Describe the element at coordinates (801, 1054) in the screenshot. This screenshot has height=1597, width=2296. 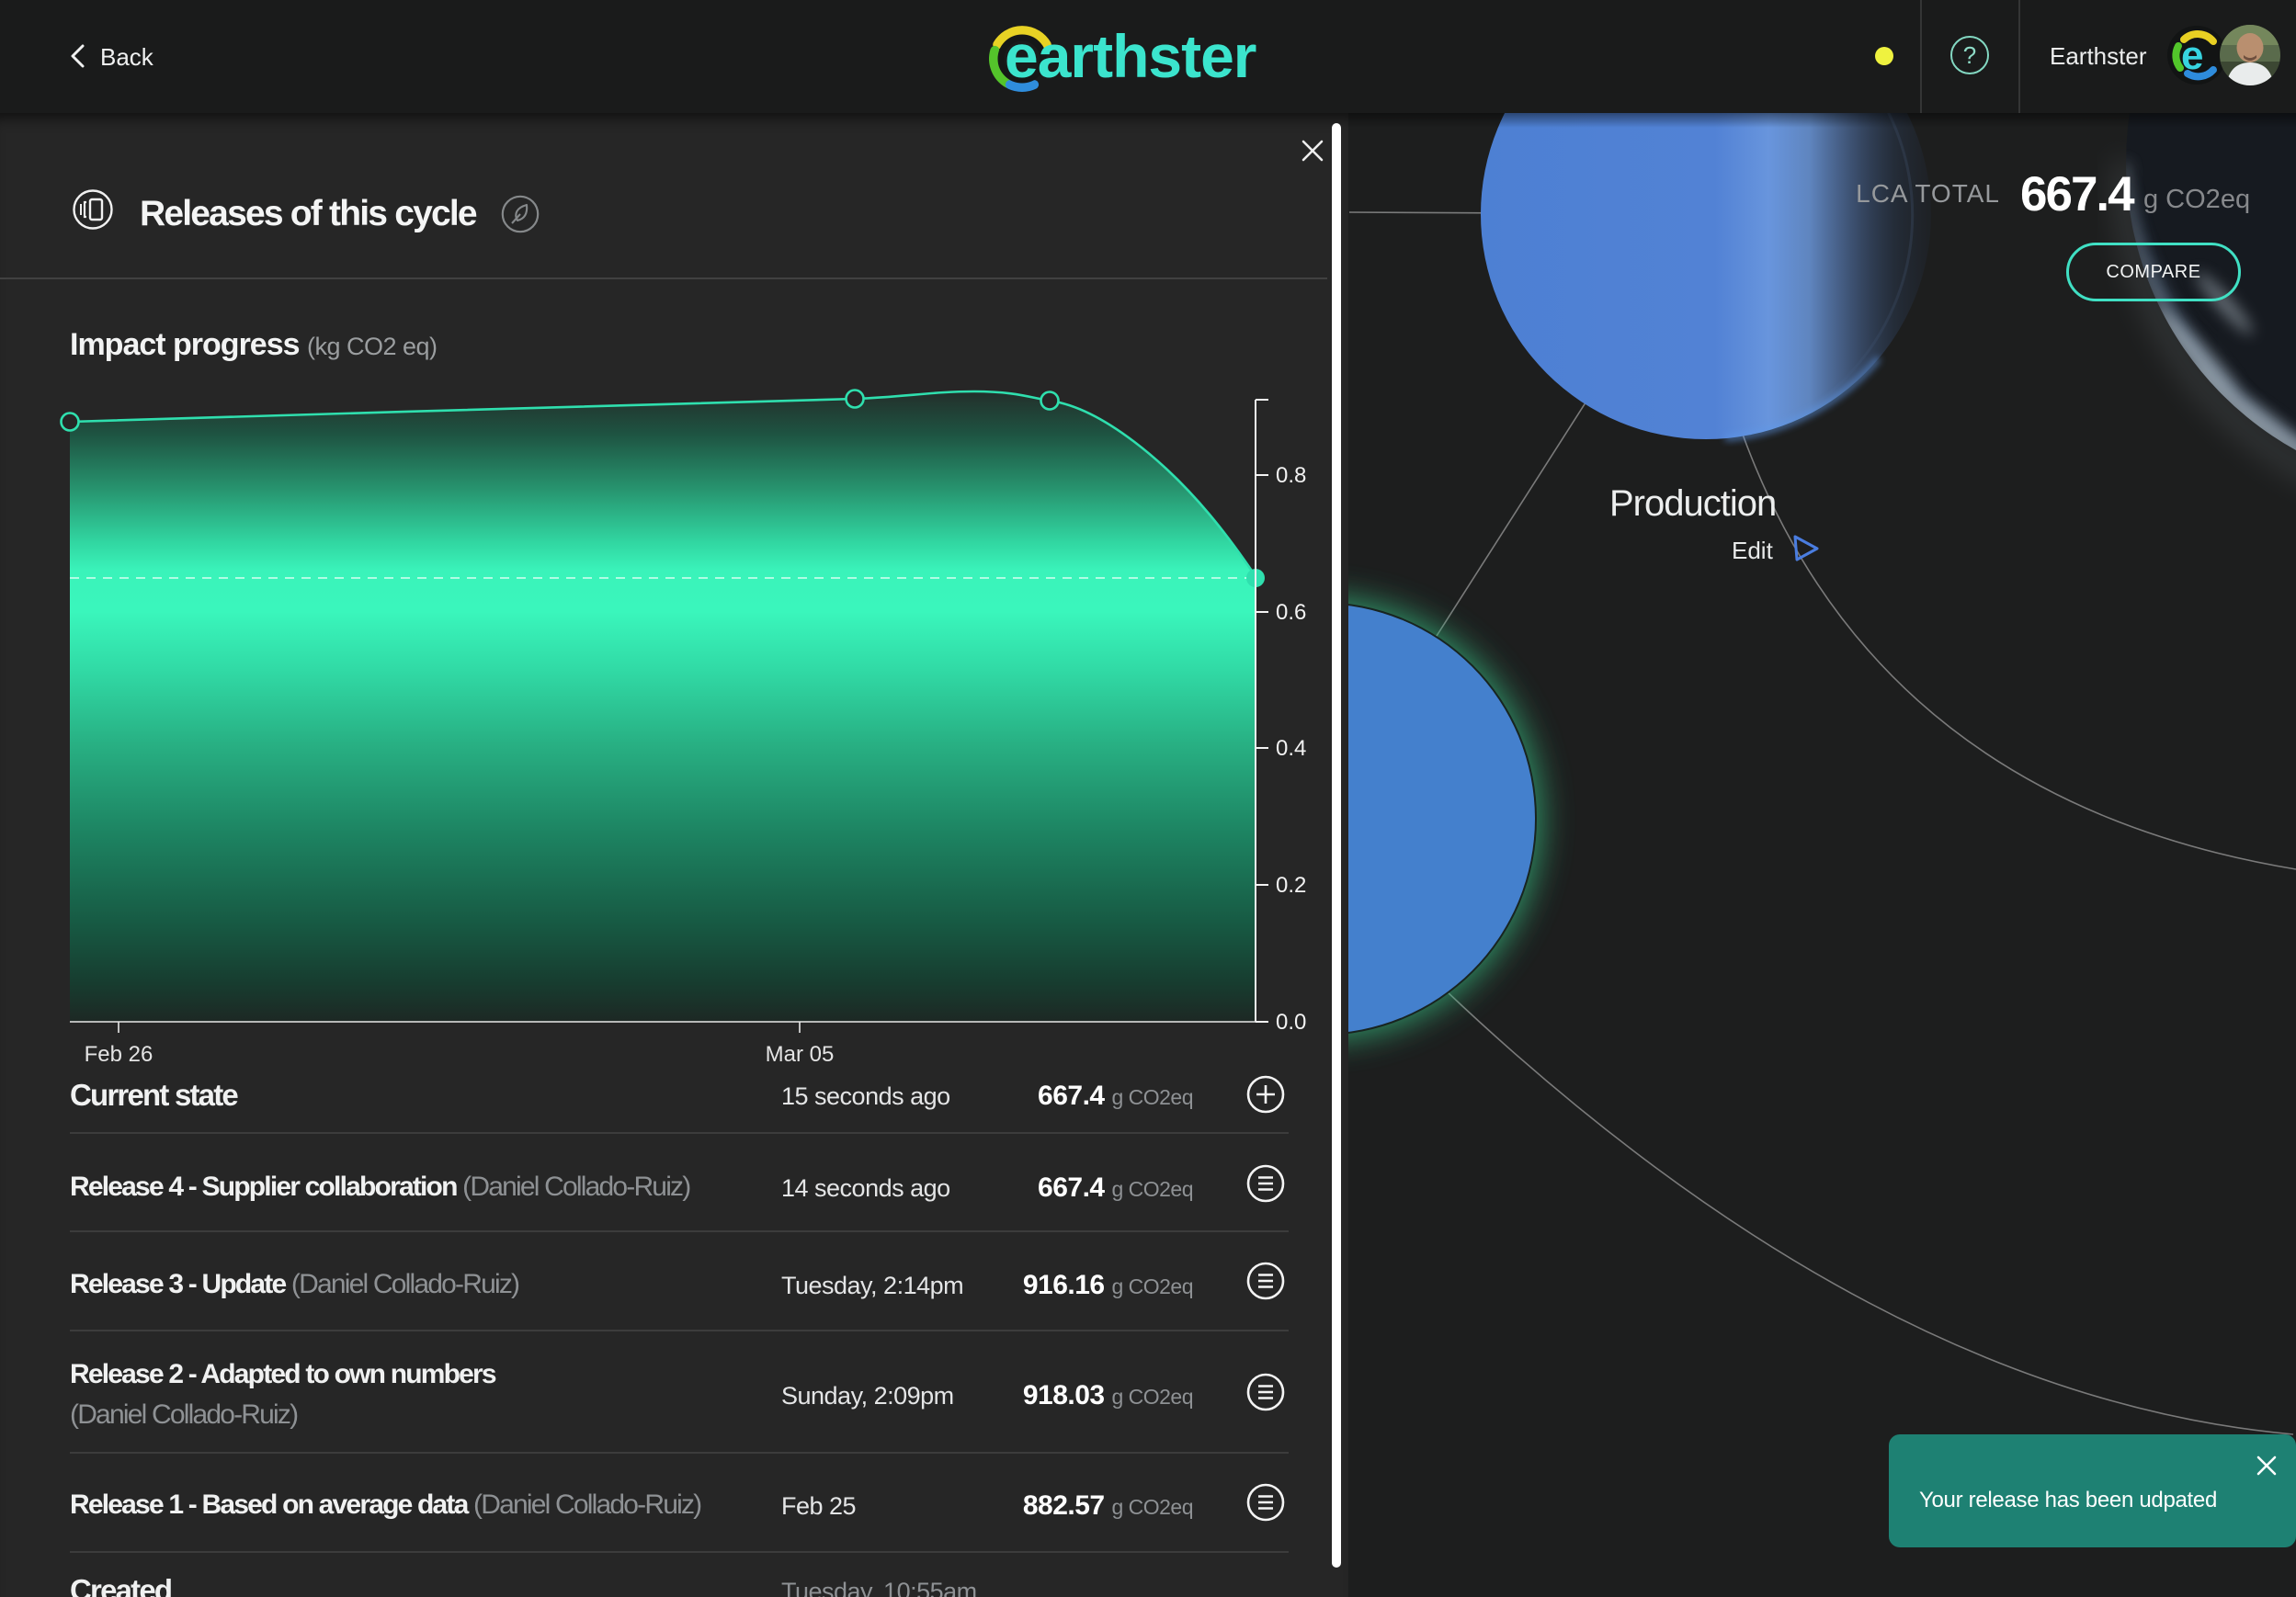
I see `svg-text: Mar 05` at that location.